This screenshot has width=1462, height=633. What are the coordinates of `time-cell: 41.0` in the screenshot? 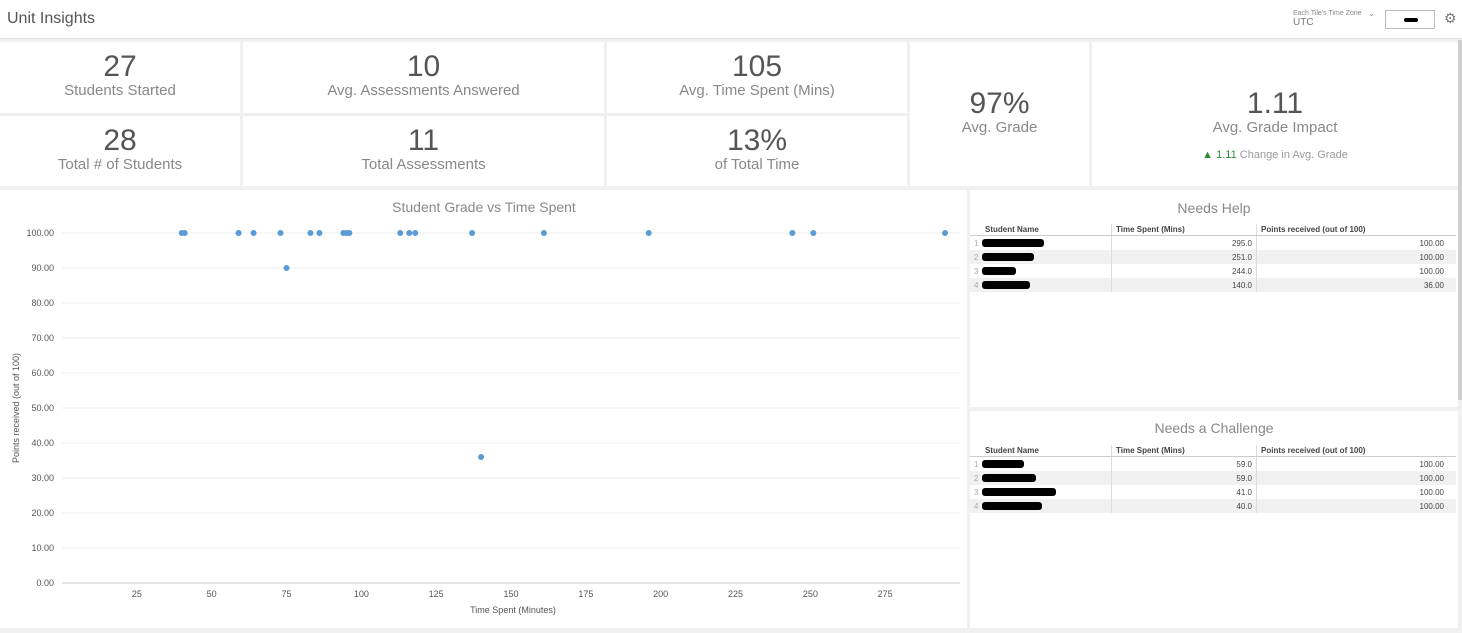 It's located at (1184, 492).